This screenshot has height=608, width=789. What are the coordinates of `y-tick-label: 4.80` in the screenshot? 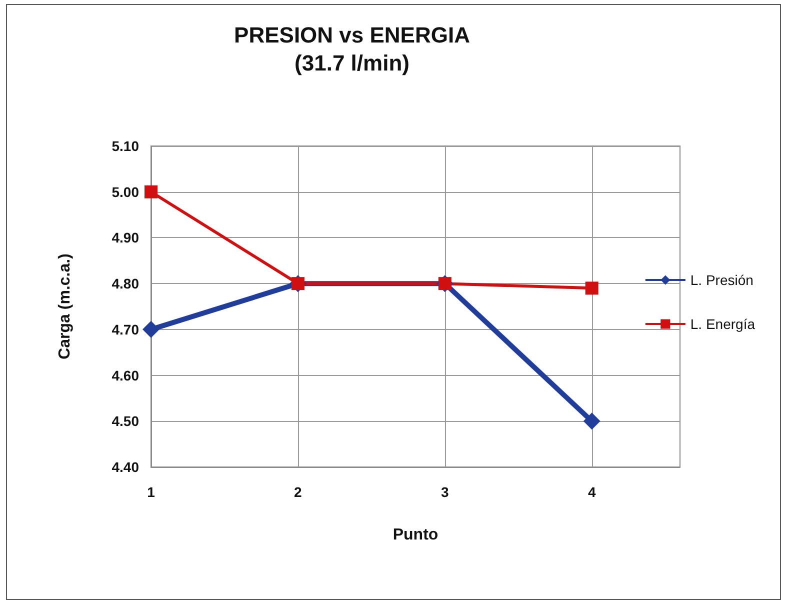 It's located at (126, 284).